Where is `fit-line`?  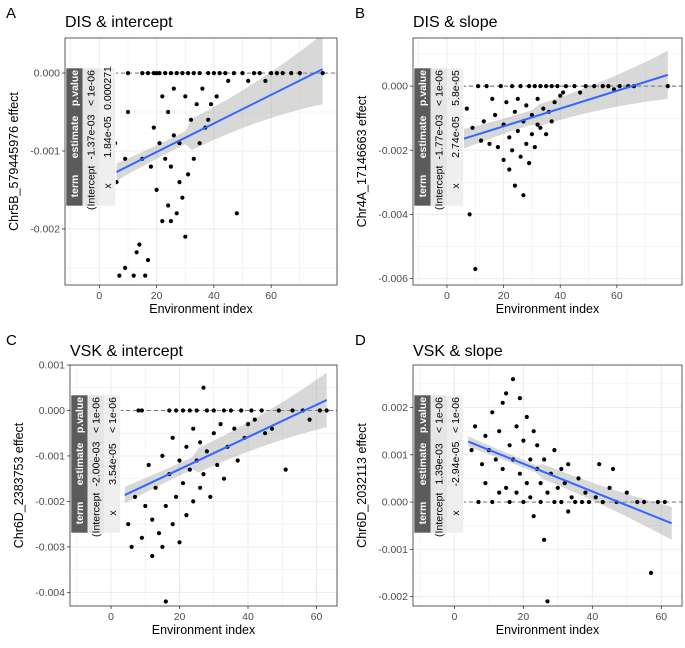 fit-line is located at coordinates (220, 120).